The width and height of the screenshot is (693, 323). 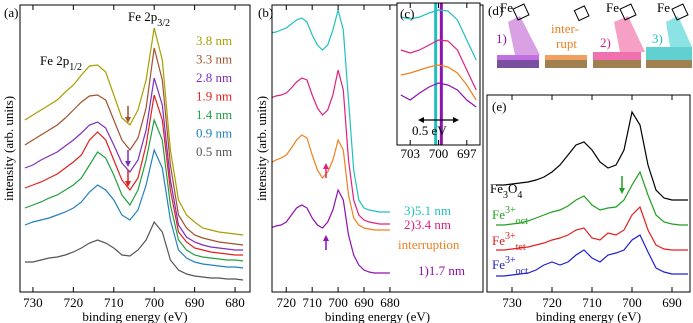 I want to click on x-tick-label: 703, so click(x=410, y=153).